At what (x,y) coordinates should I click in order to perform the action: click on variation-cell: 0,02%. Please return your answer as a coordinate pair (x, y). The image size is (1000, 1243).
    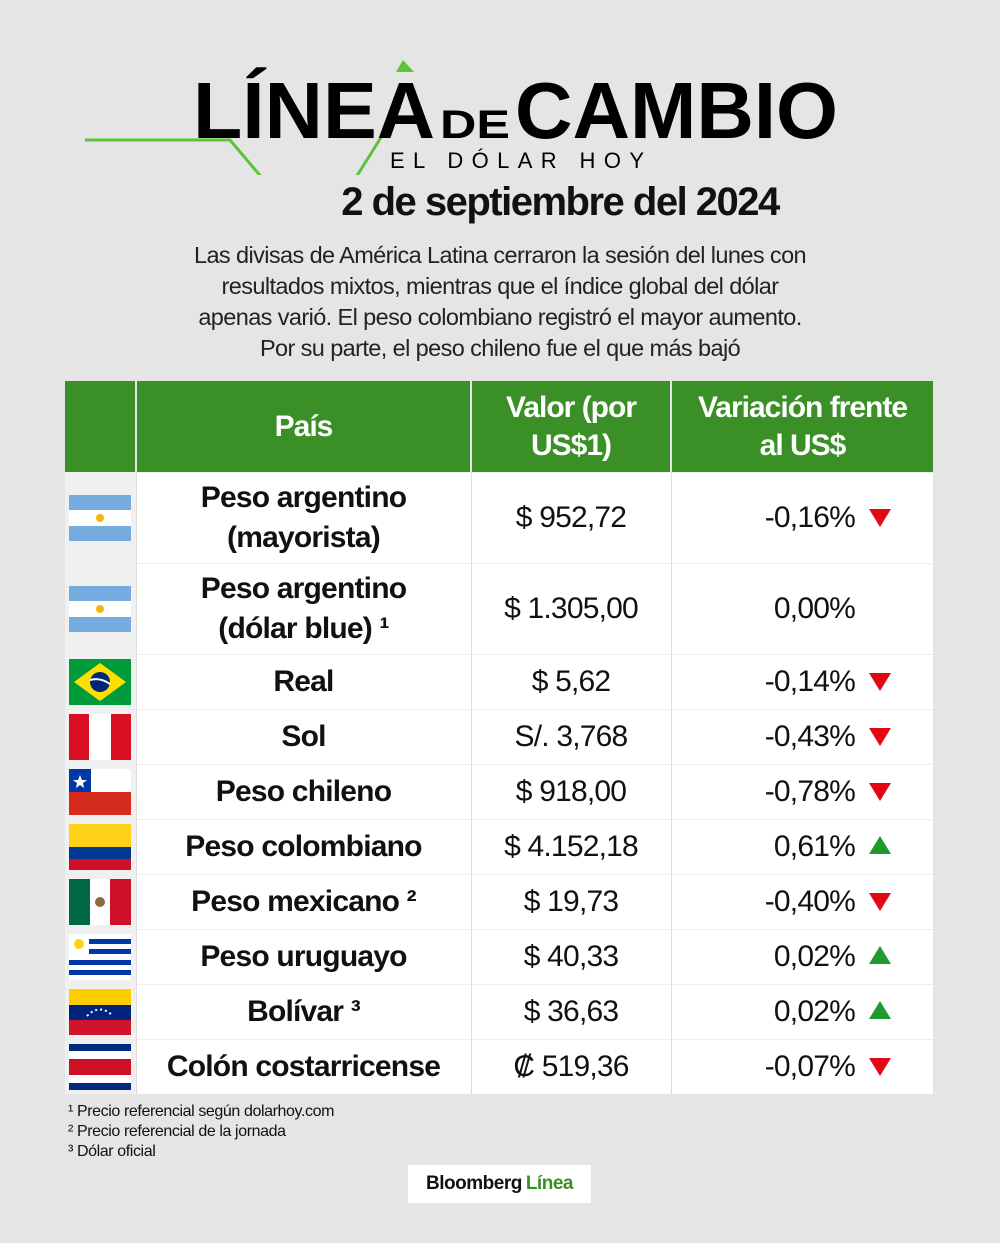
    Looking at the image, I should click on (801, 1012).